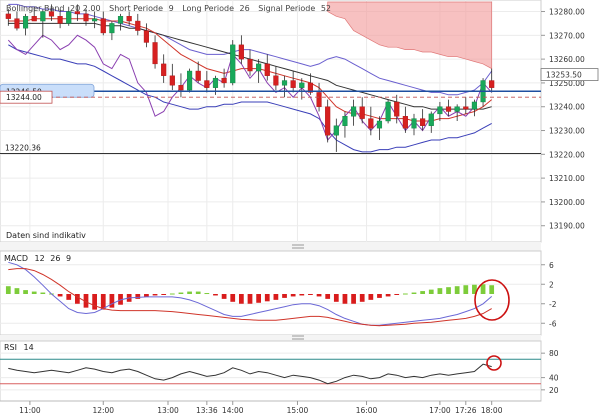 Image resolution: width=599 pixels, height=418 pixels. I want to click on x-tick-label: 12:00, so click(103, 410).